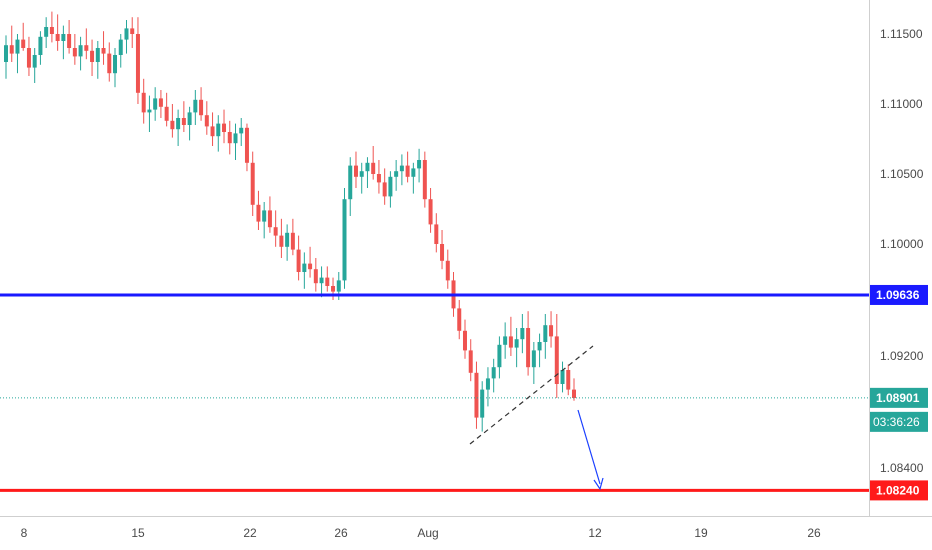 The width and height of the screenshot is (932, 550). Describe the element at coordinates (701, 533) in the screenshot. I see `time-tick-label: 19` at that location.